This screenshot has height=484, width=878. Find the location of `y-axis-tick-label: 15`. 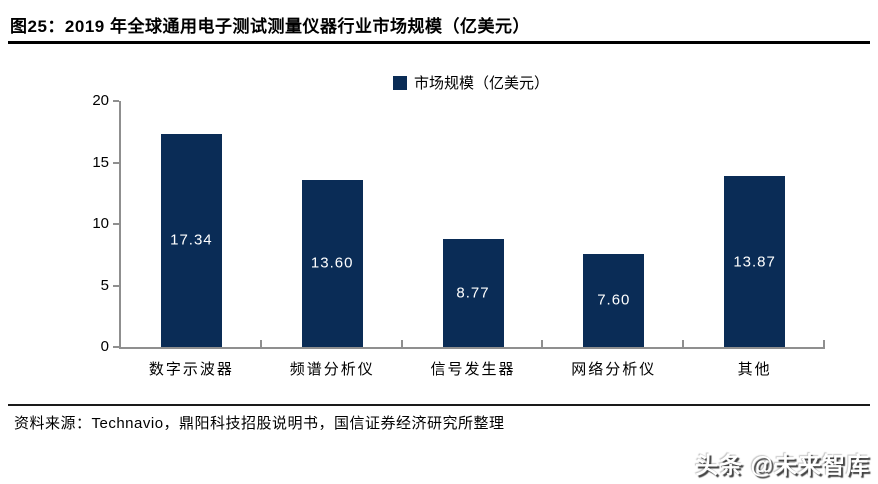

y-axis-tick-label: 15 is located at coordinates (100, 162).